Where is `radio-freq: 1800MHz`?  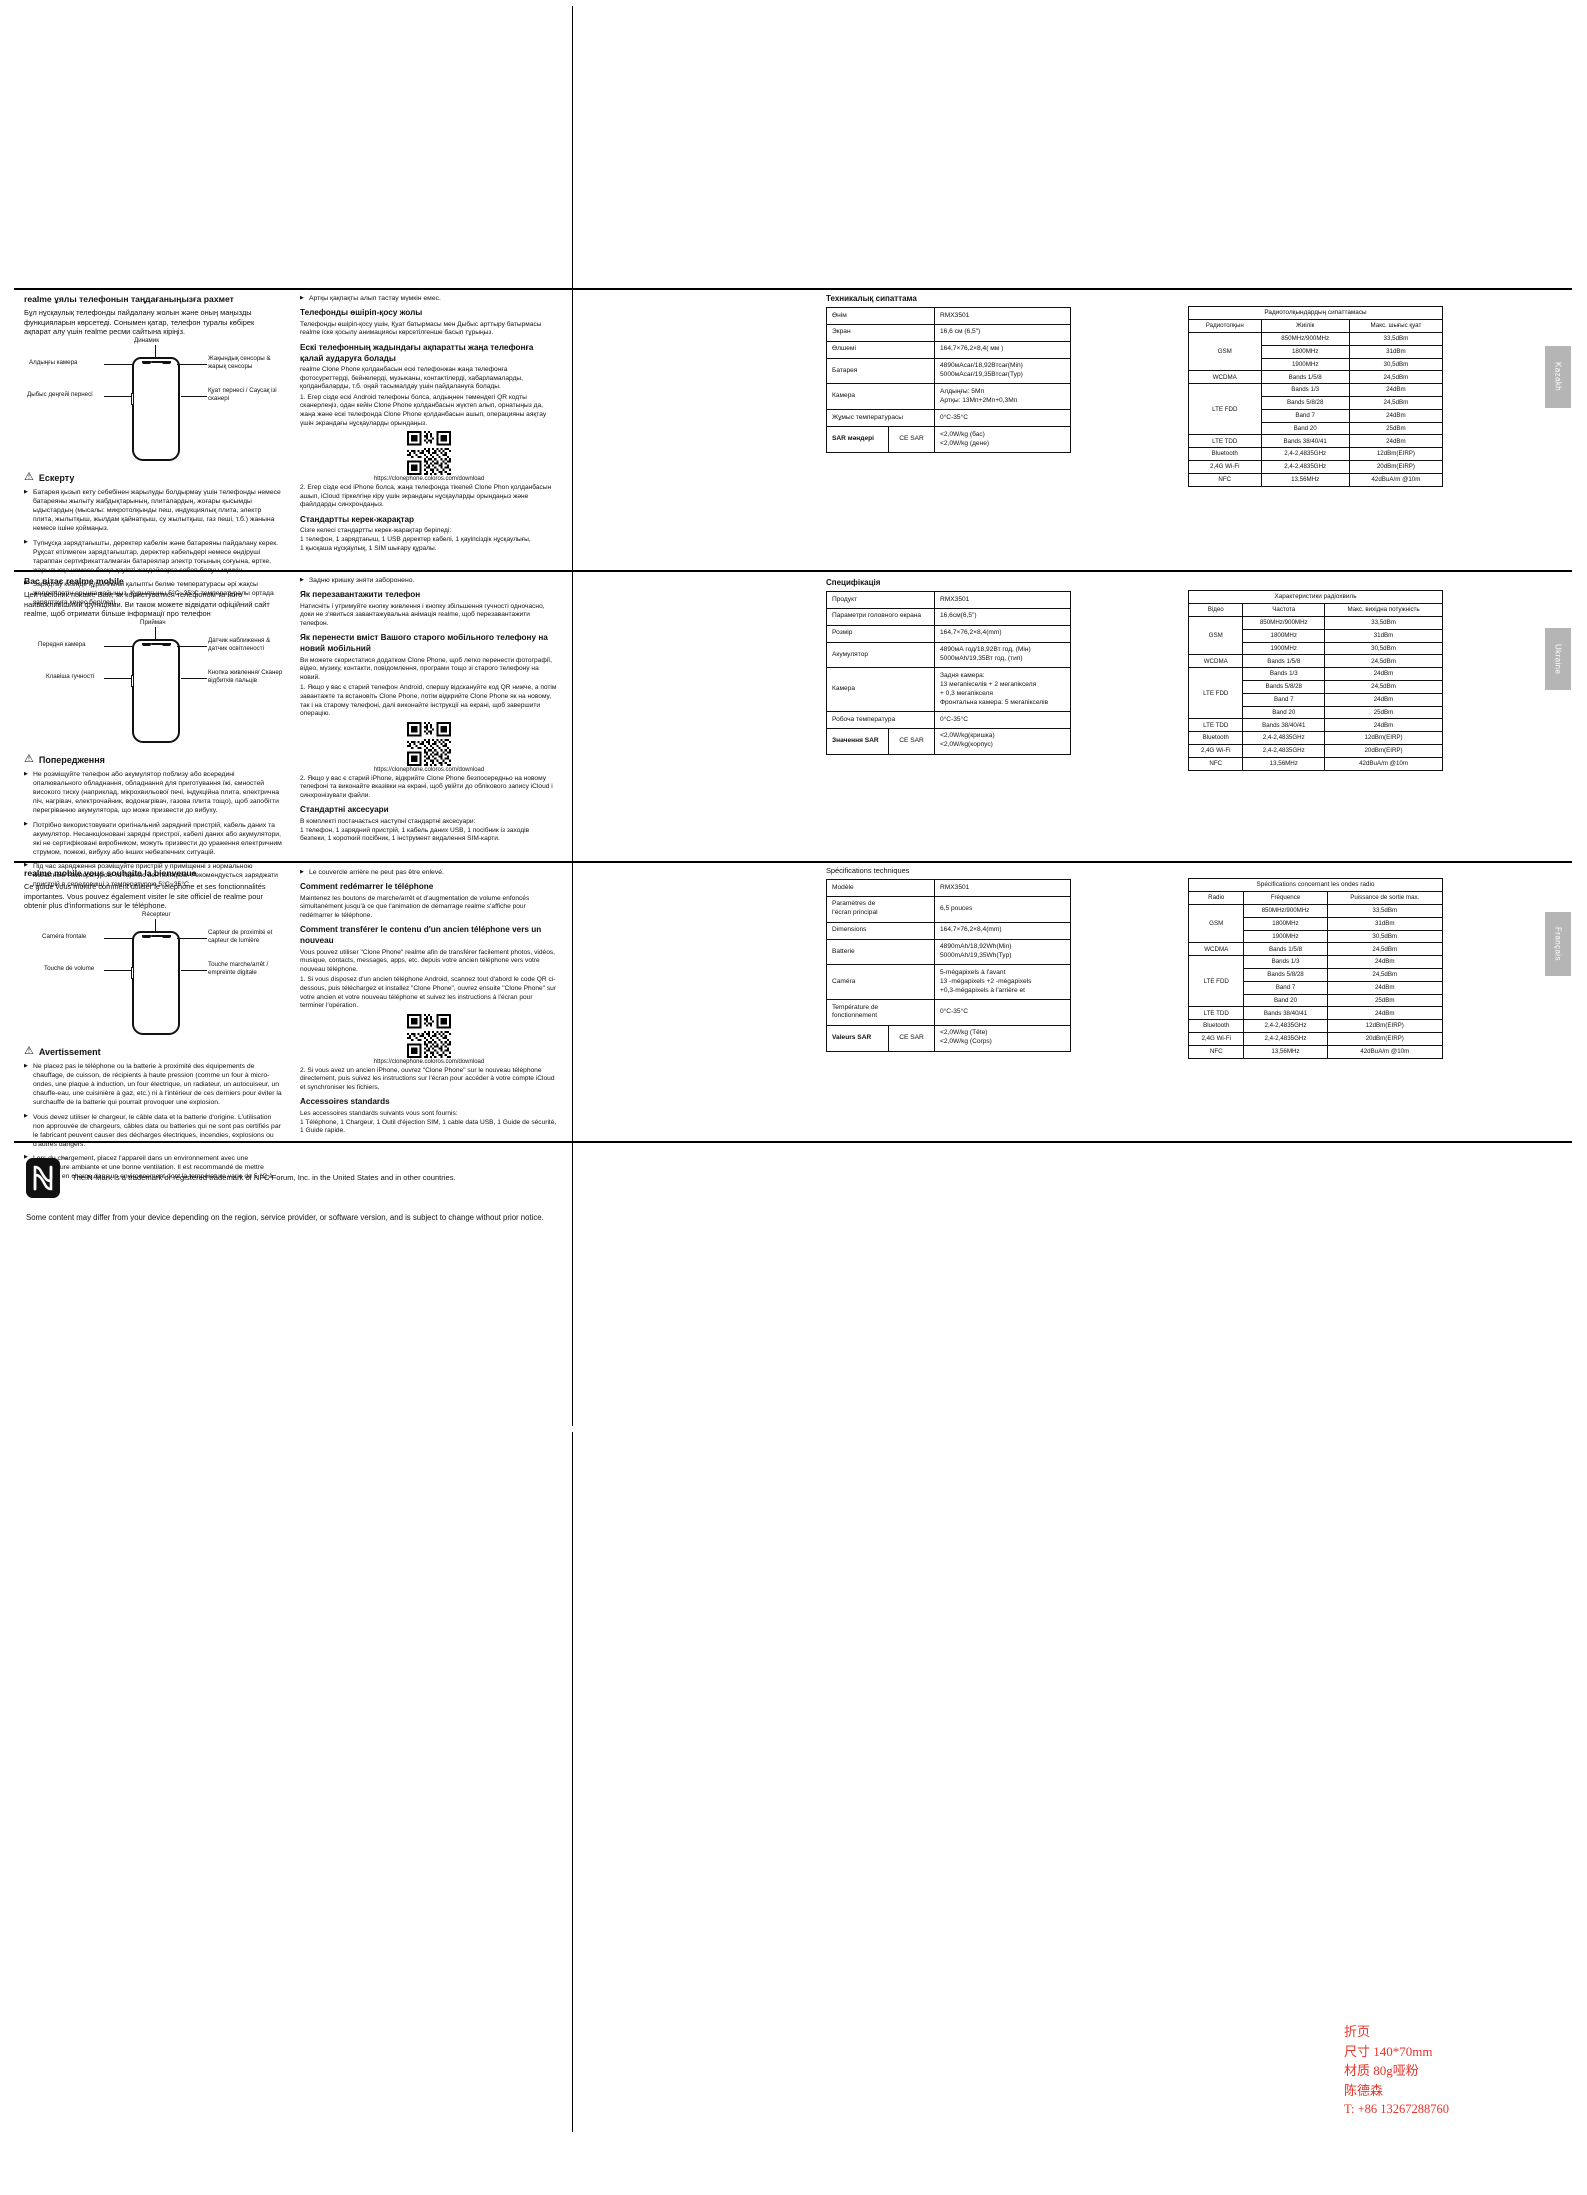
radio-freq: 1800MHz is located at coordinates (1284, 635).